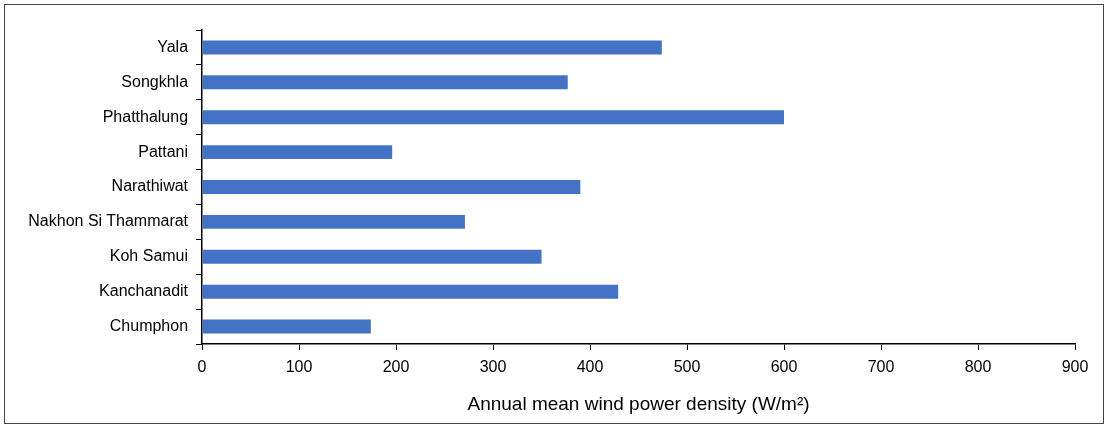 This screenshot has width=1110, height=430. I want to click on x-tick-label: 500, so click(687, 367).